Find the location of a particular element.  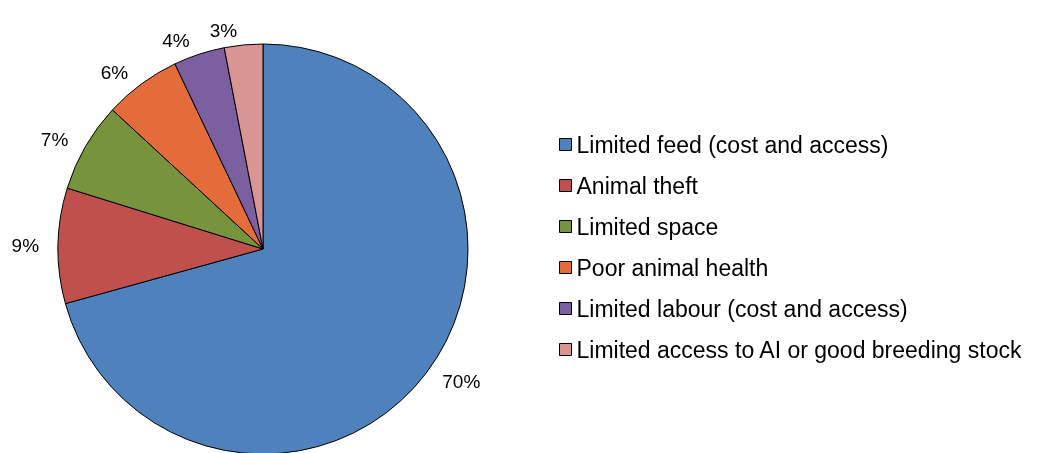

legend-label: Limited access to AI or good breeding stock is located at coordinates (799, 349).